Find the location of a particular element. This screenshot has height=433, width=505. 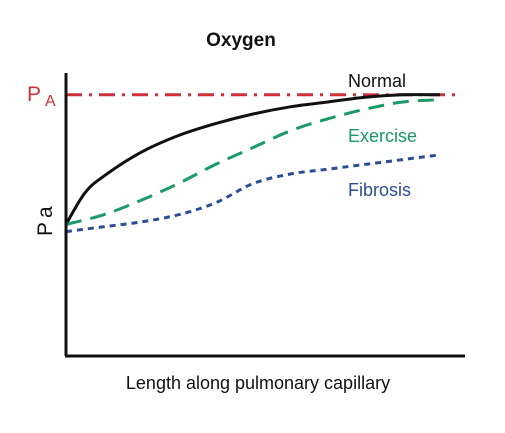

y-axis-label-main: P is located at coordinates (45, 229).